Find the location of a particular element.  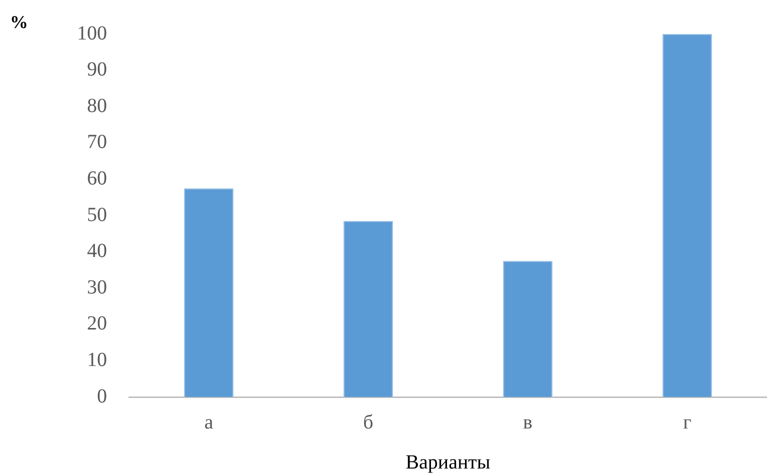

x-tick-label: б is located at coordinates (368, 422).